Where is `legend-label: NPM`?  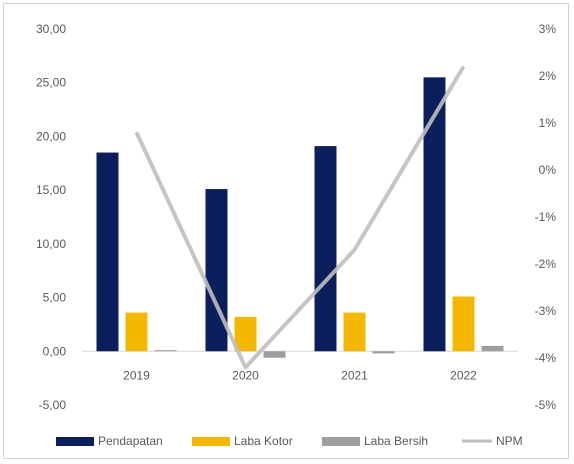
legend-label: NPM is located at coordinates (509, 441).